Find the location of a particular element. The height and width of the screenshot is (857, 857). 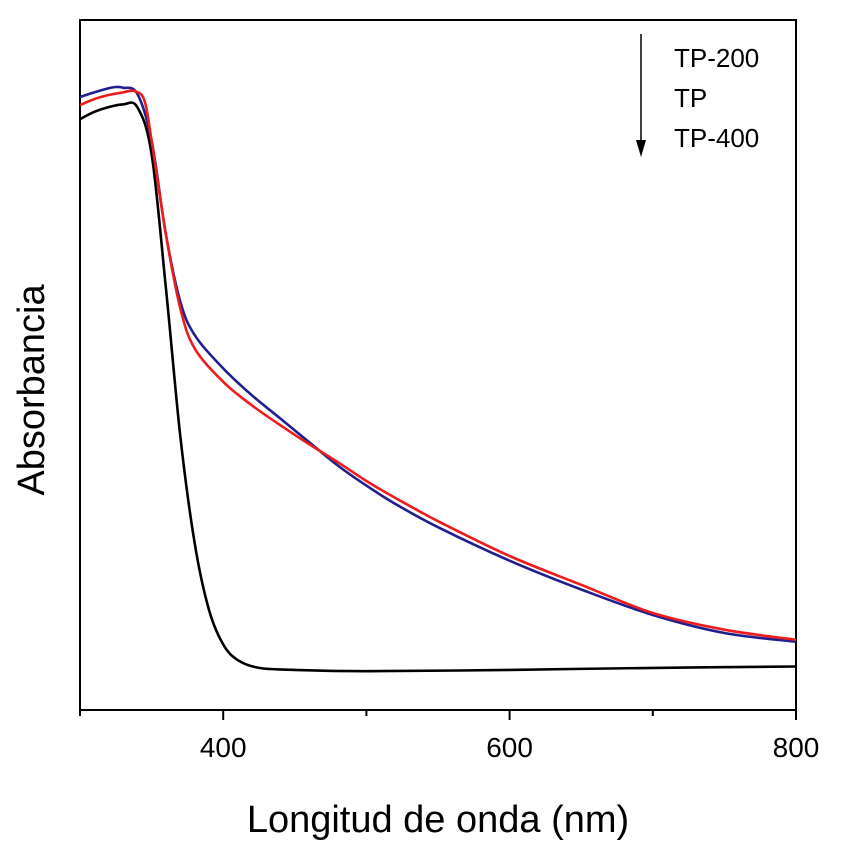

legend-entry-tp: TP is located at coordinates (690, 98).